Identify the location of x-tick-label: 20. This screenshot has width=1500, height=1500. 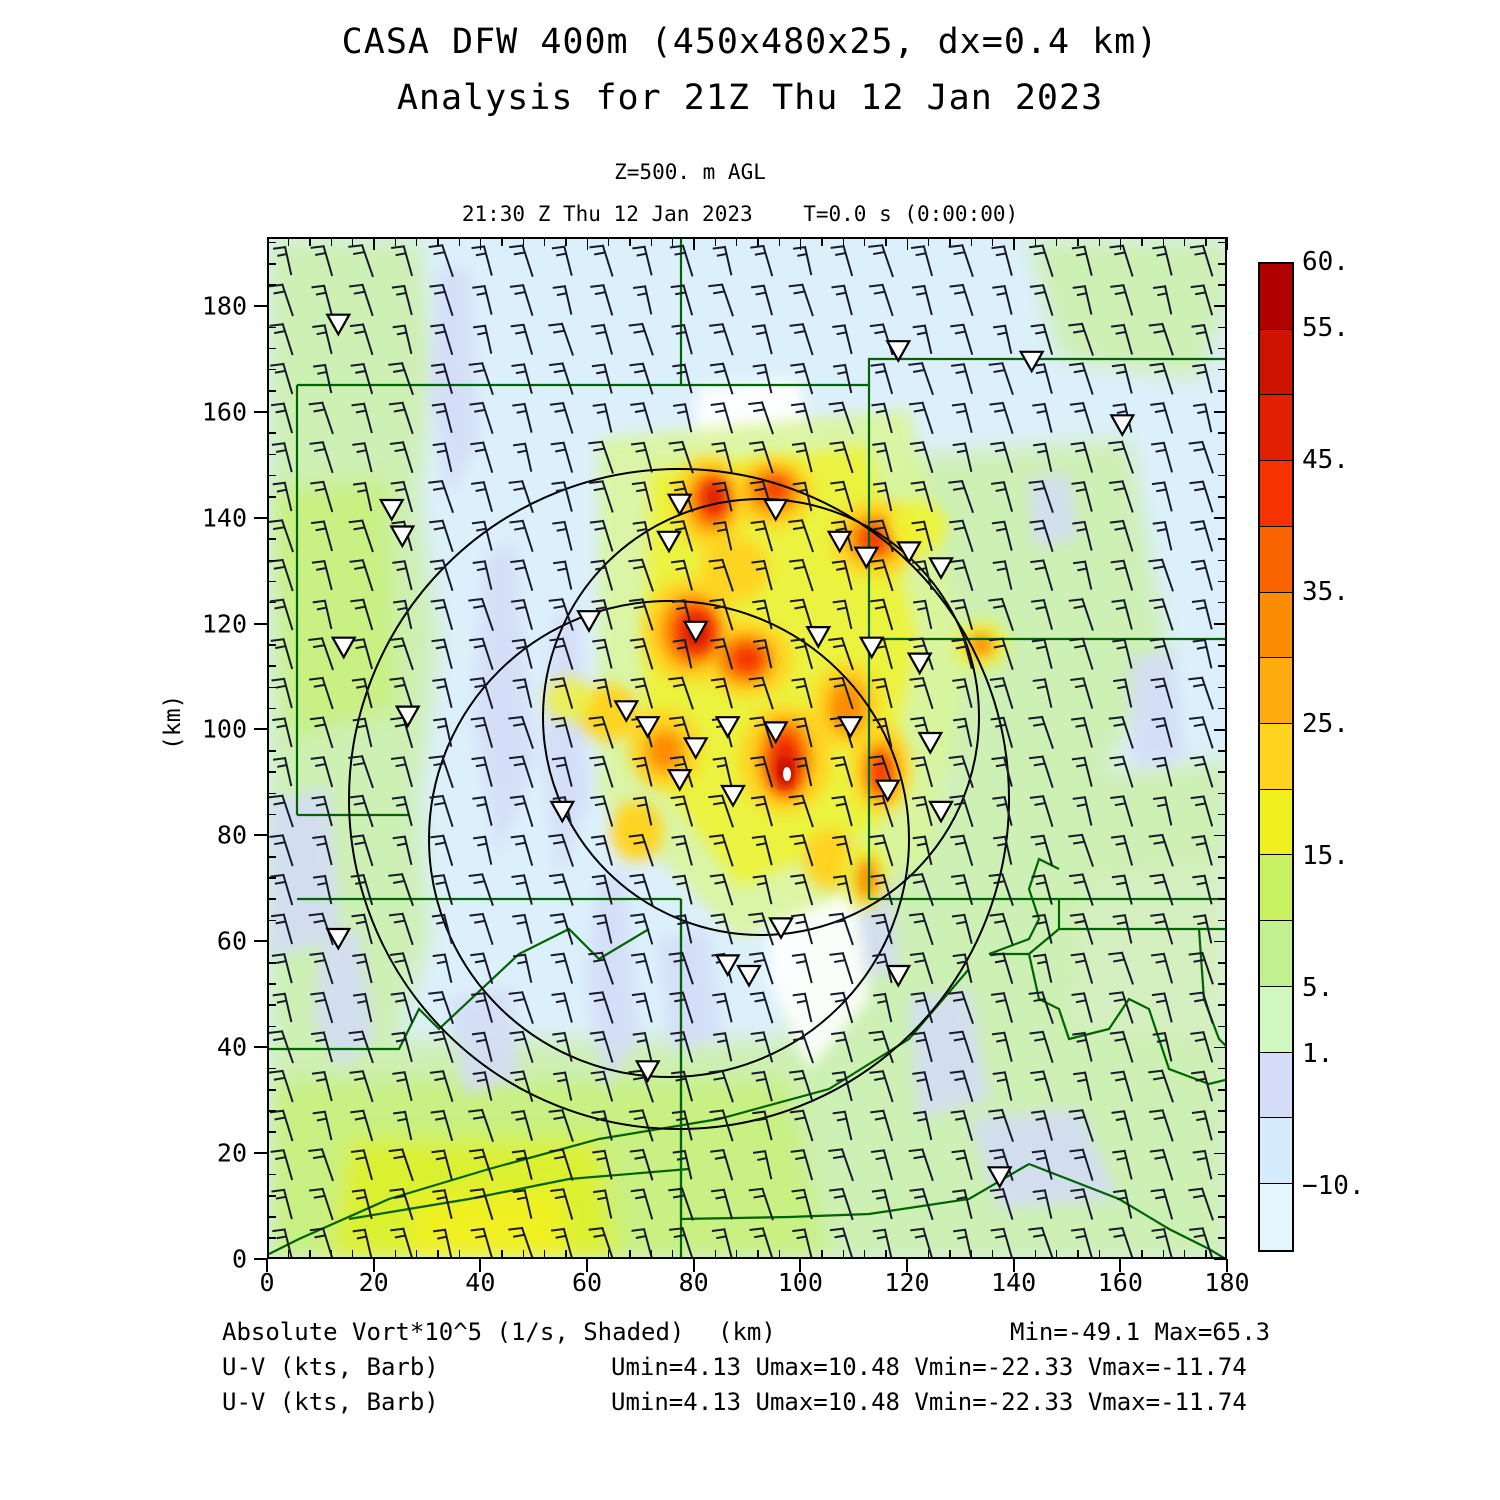
(373, 1282).